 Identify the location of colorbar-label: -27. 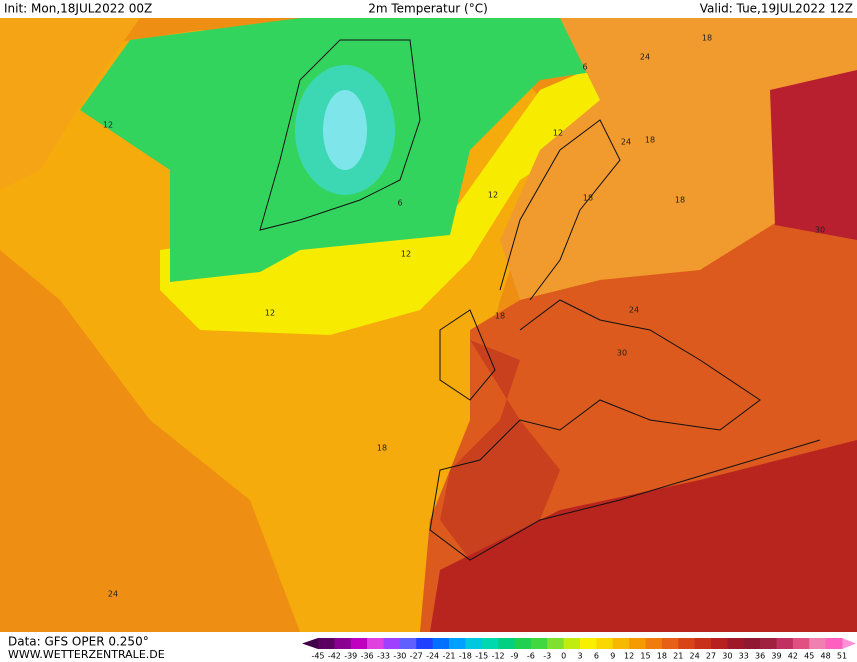
(416, 656).